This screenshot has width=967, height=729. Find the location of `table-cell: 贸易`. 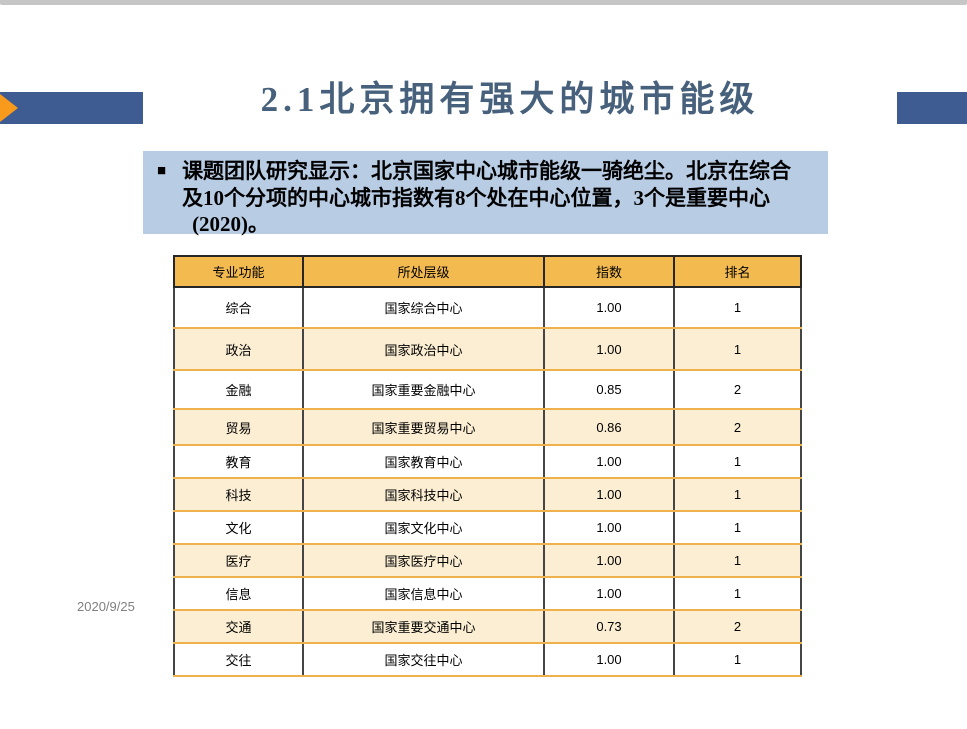

table-cell: 贸易 is located at coordinates (238, 427).